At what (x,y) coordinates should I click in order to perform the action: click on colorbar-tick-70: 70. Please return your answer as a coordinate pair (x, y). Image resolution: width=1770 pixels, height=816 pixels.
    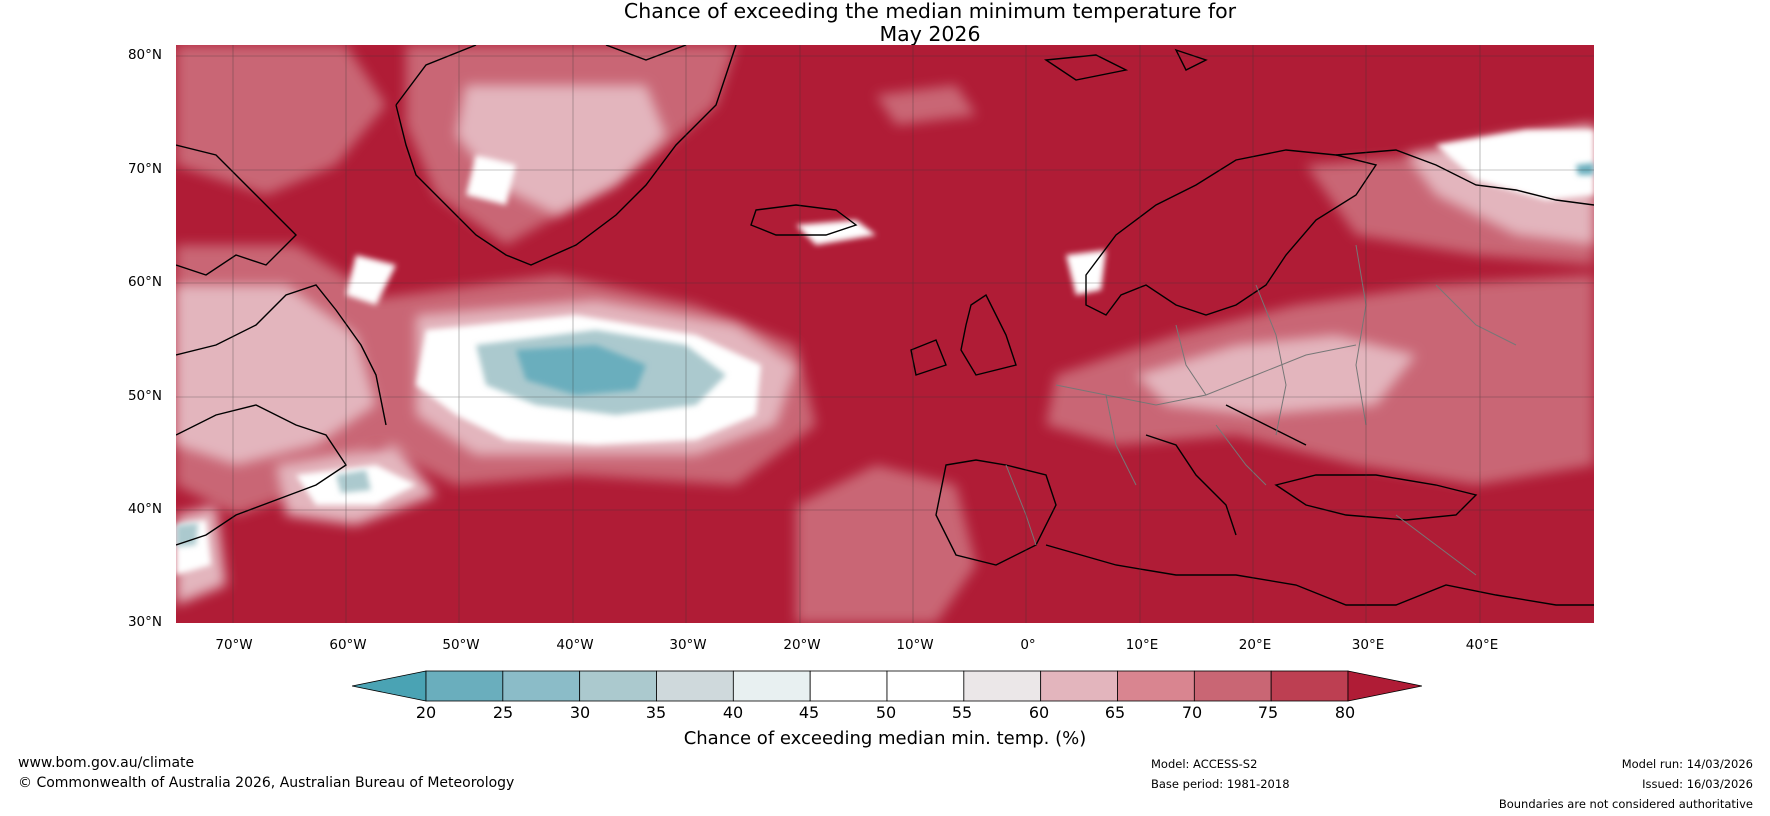
    Looking at the image, I should click on (1192, 712).